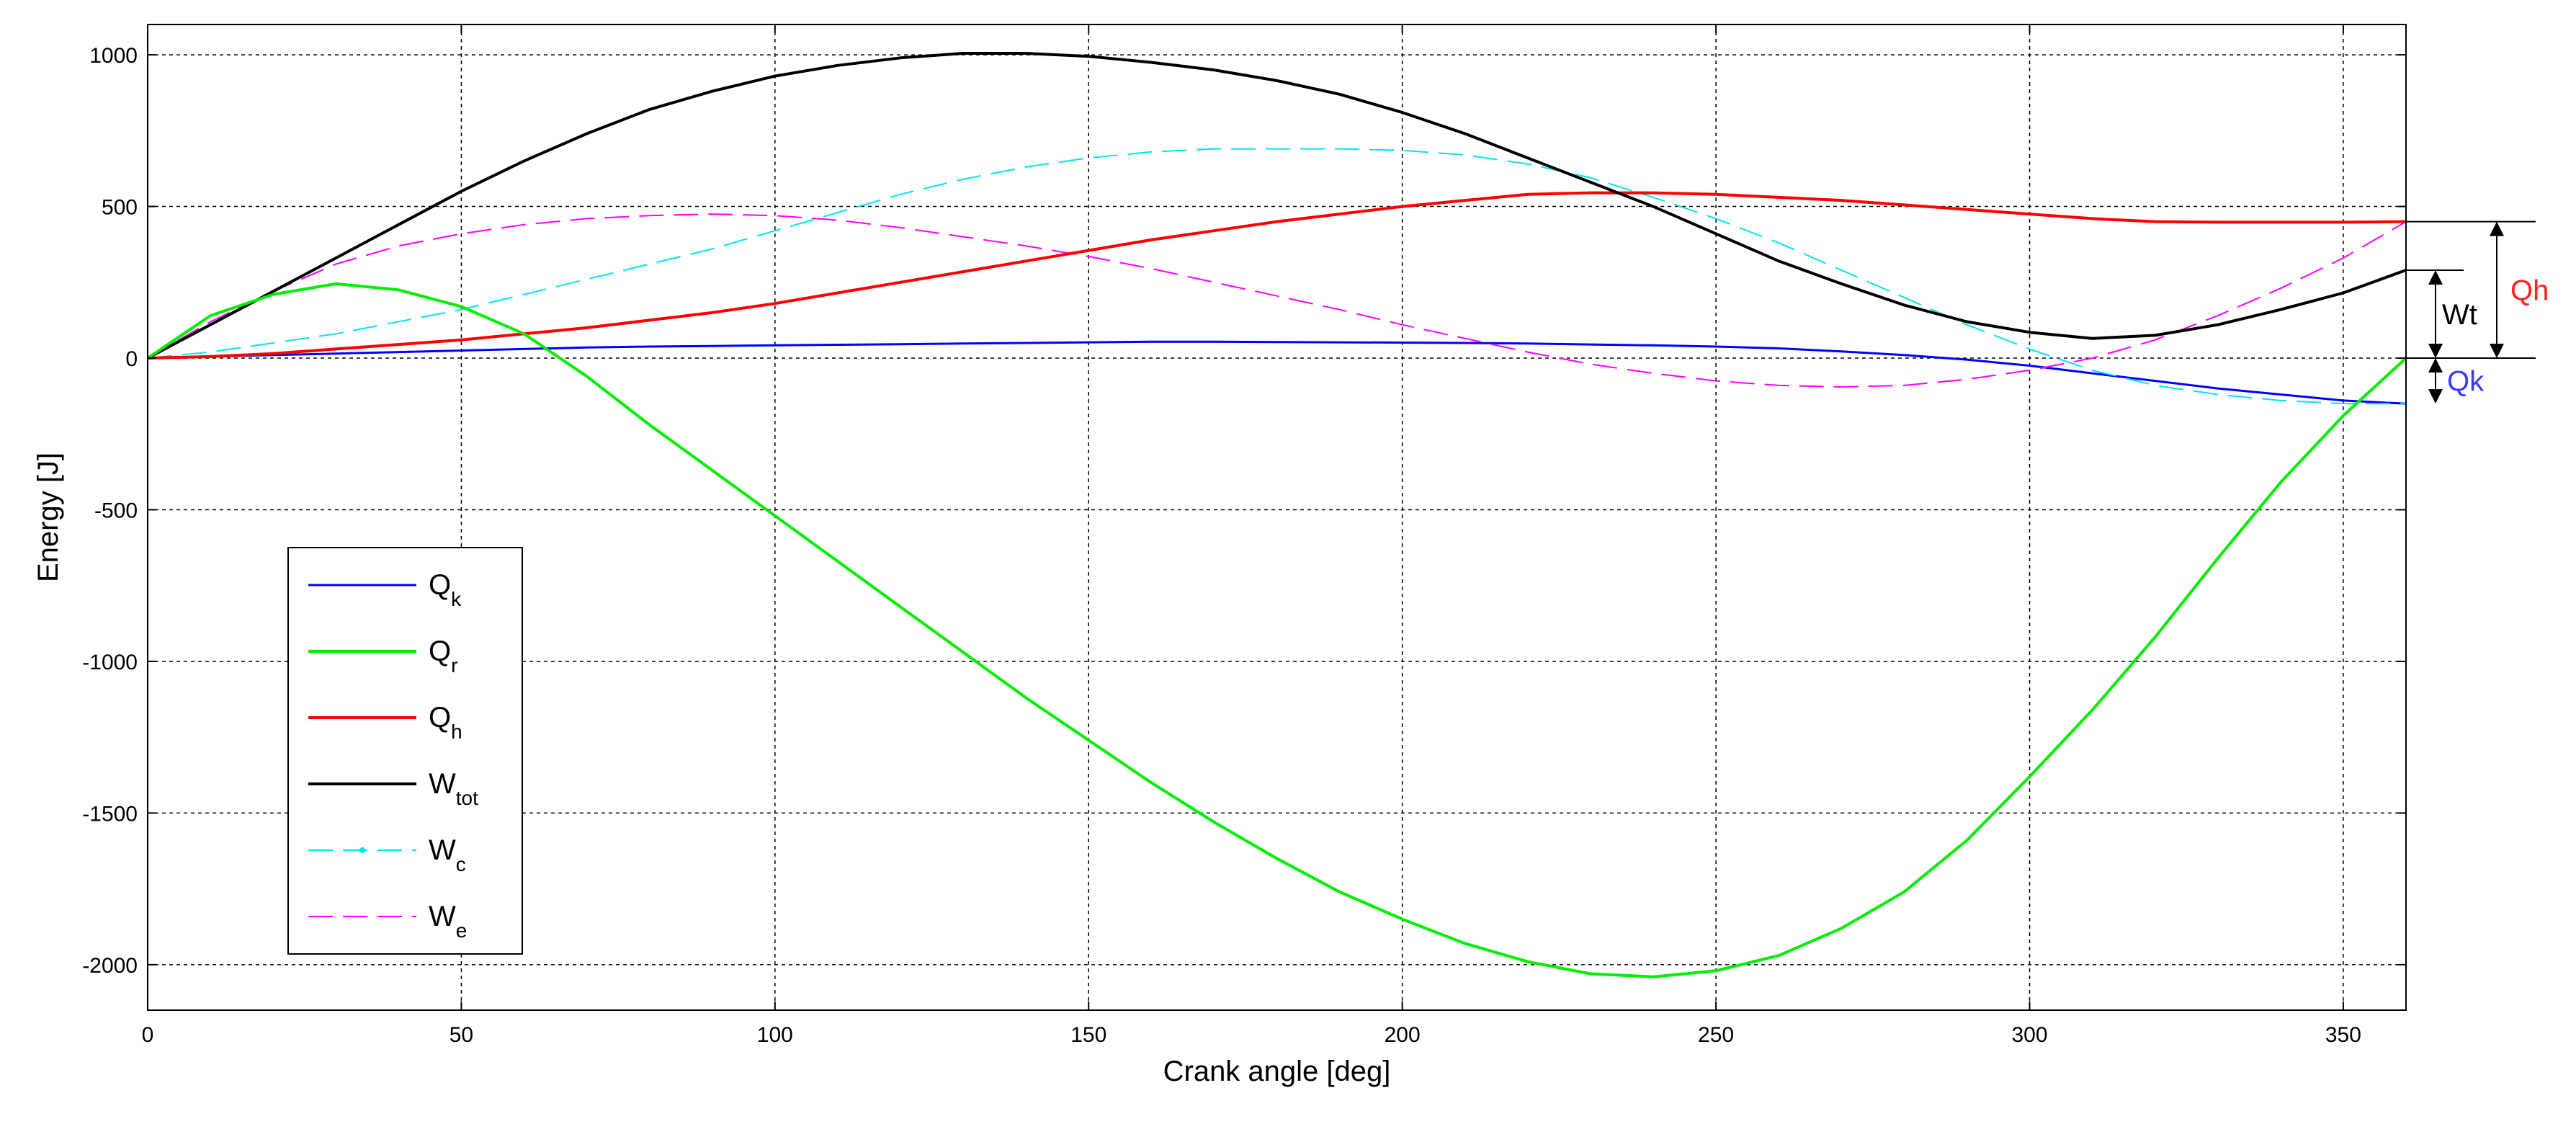 This screenshot has height=1124, width=2576. I want to click on x-axis-label: Crank angle [deg], so click(1277, 1071).